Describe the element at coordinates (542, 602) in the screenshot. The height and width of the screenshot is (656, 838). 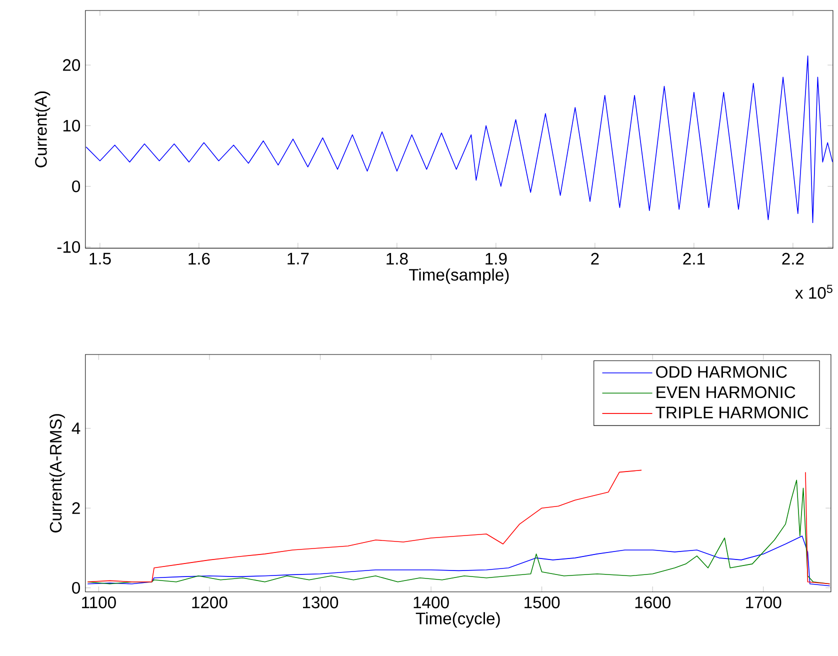
I see `x-tick-label: 1500` at that location.